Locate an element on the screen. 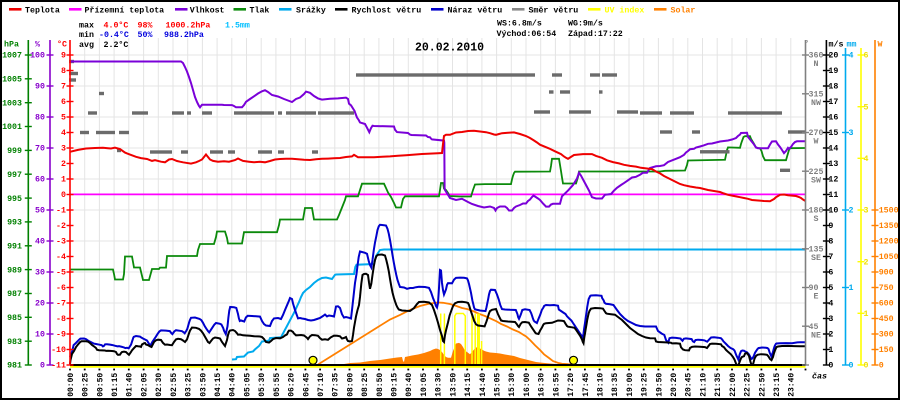 This screenshot has width=900, height=400. svg-text: 13:50 is located at coordinates (453, 385).